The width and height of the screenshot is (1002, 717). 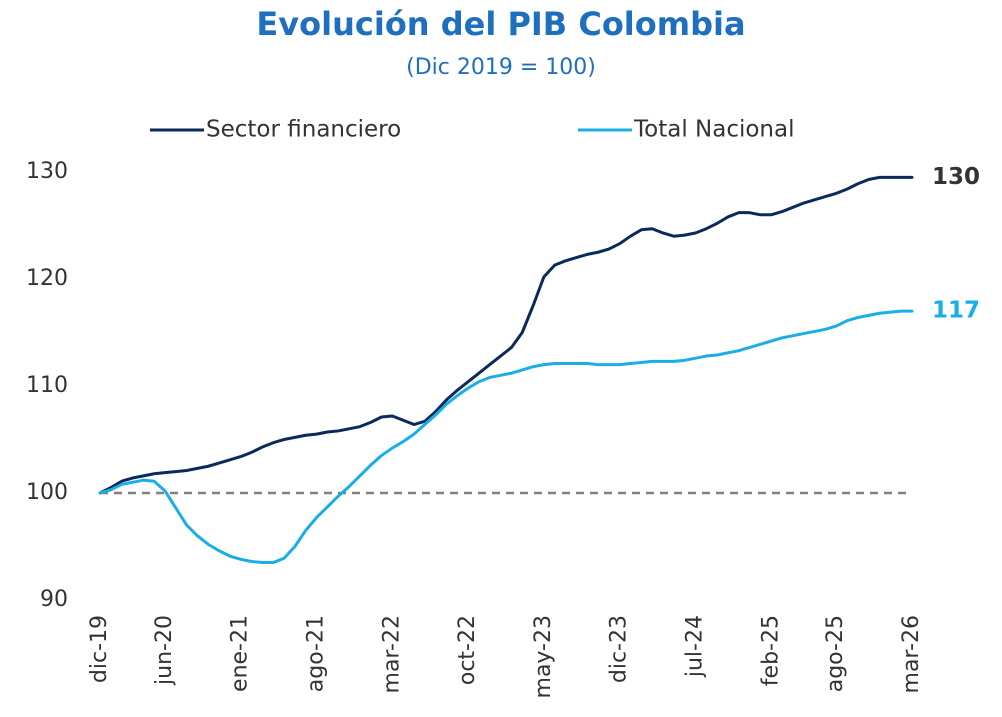 I want to click on legend-label: Total Nacional, so click(x=714, y=130).